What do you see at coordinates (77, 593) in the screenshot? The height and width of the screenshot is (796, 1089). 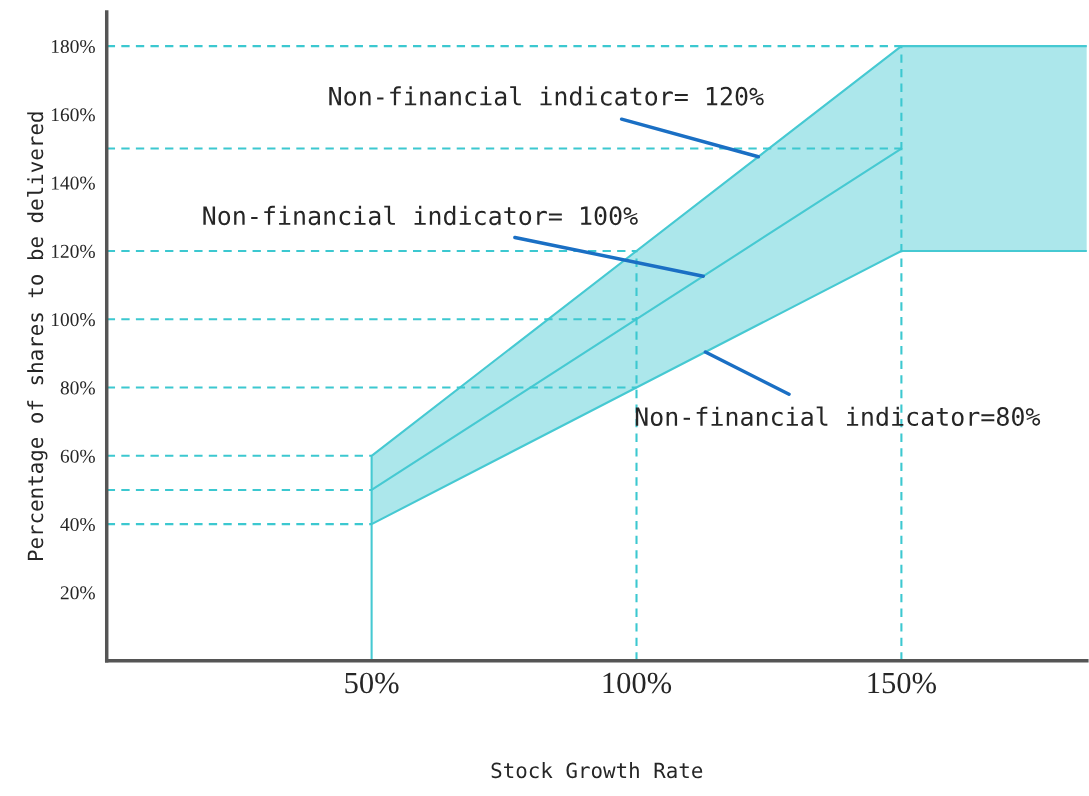 I see `y-tick-label: 20%` at bounding box center [77, 593].